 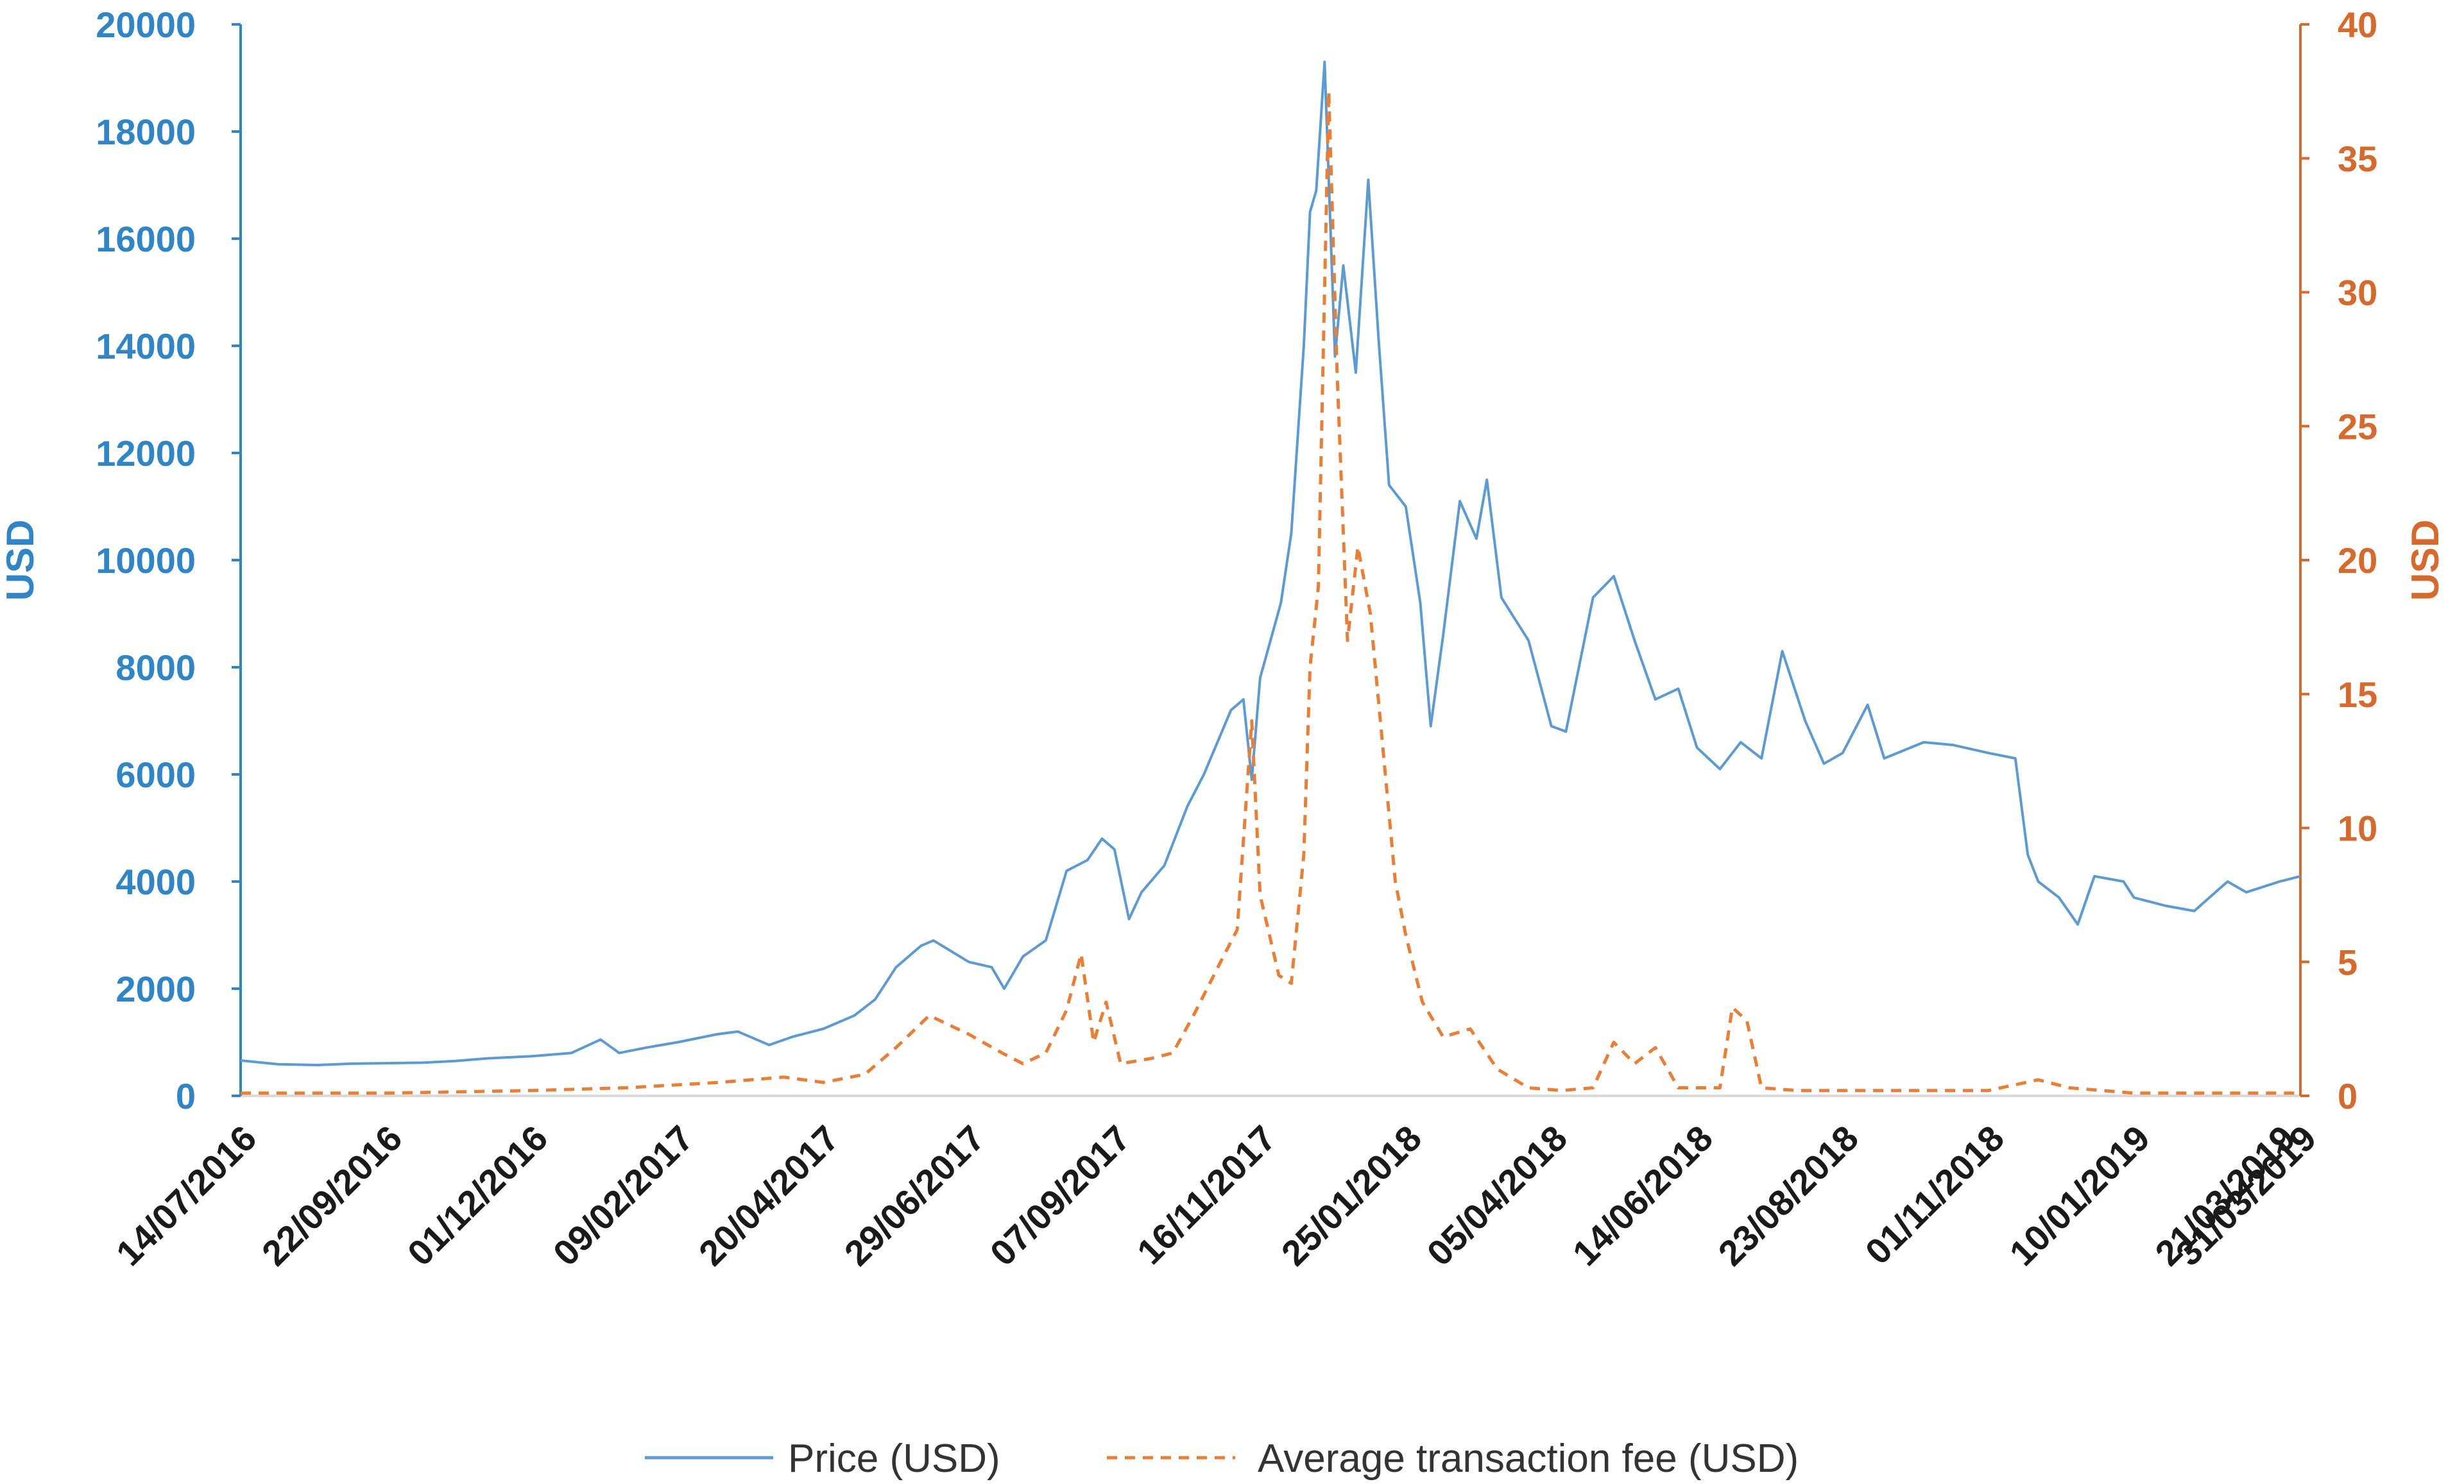 I want to click on x-tick-label: 10/01/2019, so click(x=2079, y=1196).